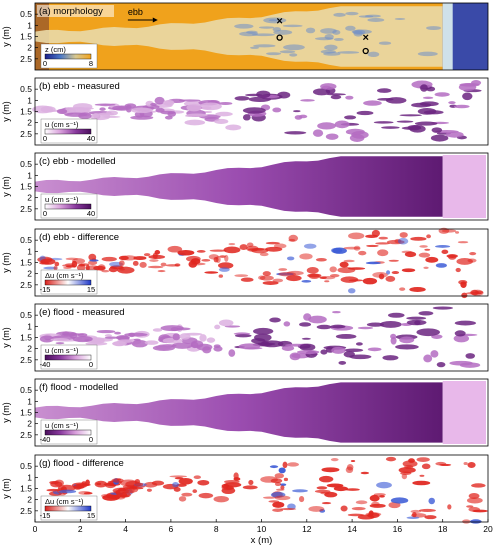 The width and height of the screenshot is (500, 548). Describe the element at coordinates (55, 49) in the screenshot. I see `colorbar-label: z (cm)` at that location.